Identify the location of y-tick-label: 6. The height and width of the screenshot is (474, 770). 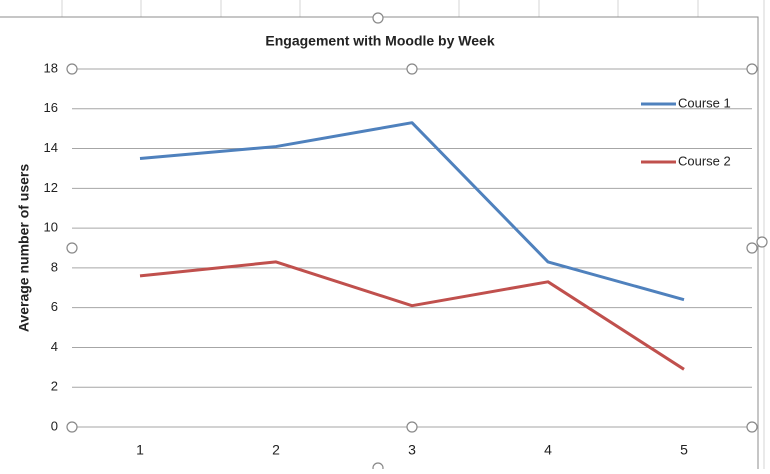
(54, 306).